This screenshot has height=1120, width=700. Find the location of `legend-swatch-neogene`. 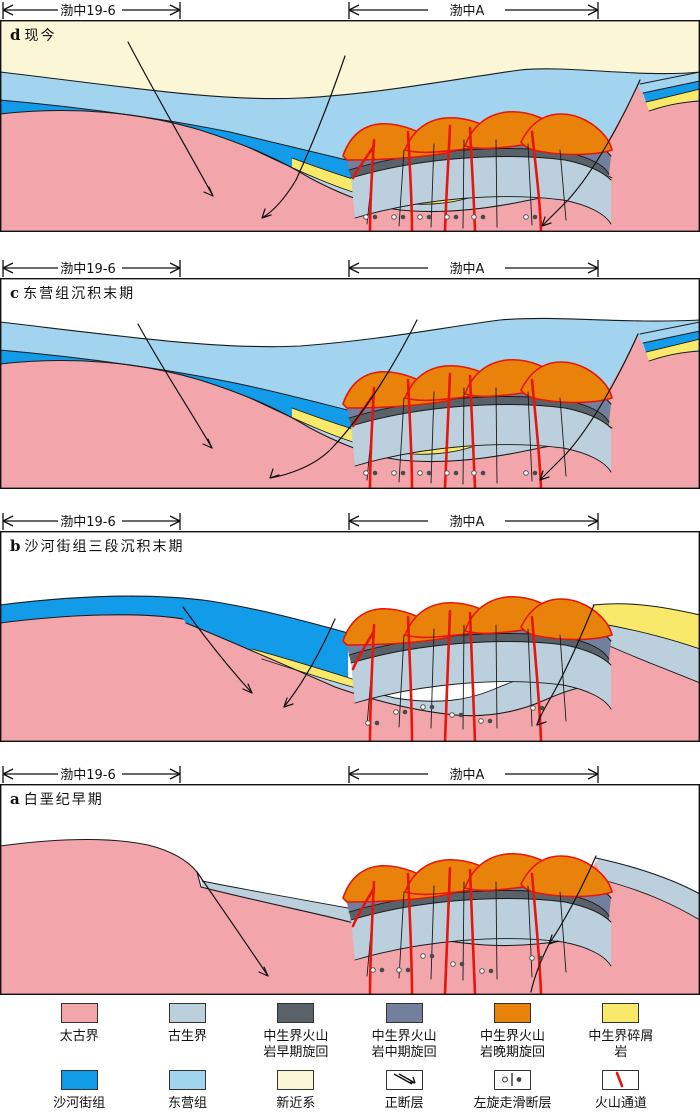

legend-swatch-neogene is located at coordinates (296, 1079).